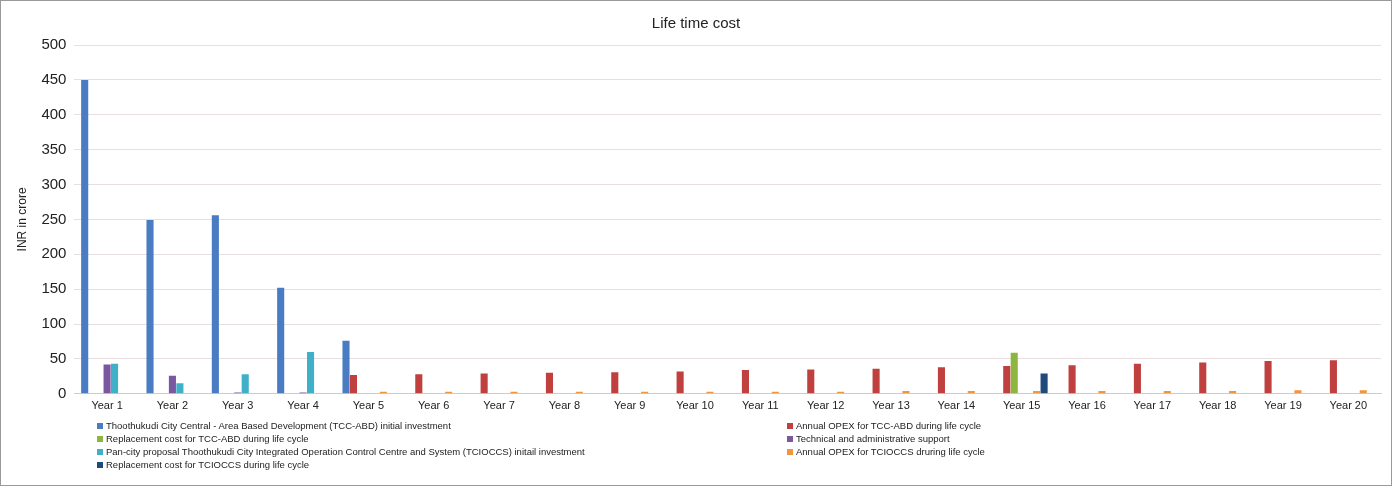  What do you see at coordinates (434, 405) in the screenshot?
I see `x-tick-label: Year 6` at bounding box center [434, 405].